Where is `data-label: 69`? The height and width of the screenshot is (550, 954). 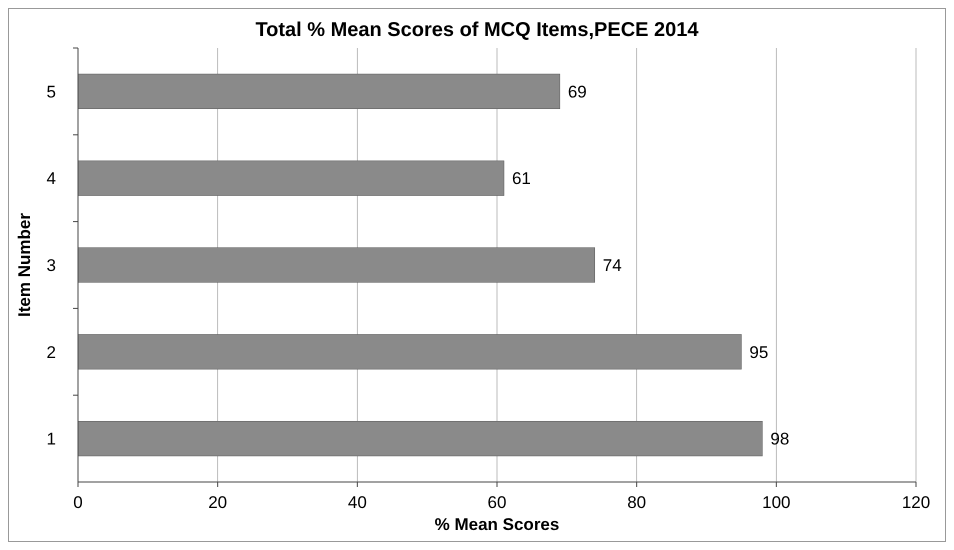
data-label: 69 is located at coordinates (577, 92).